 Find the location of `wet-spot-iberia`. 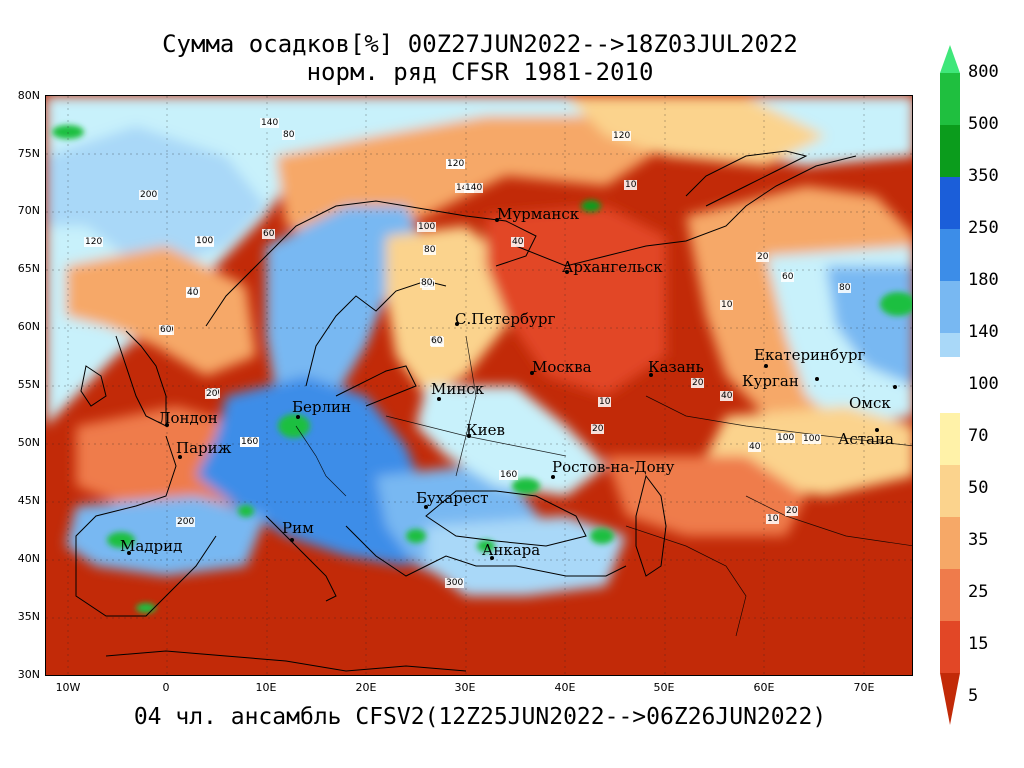

wet-spot-iberia is located at coordinates (121, 540).